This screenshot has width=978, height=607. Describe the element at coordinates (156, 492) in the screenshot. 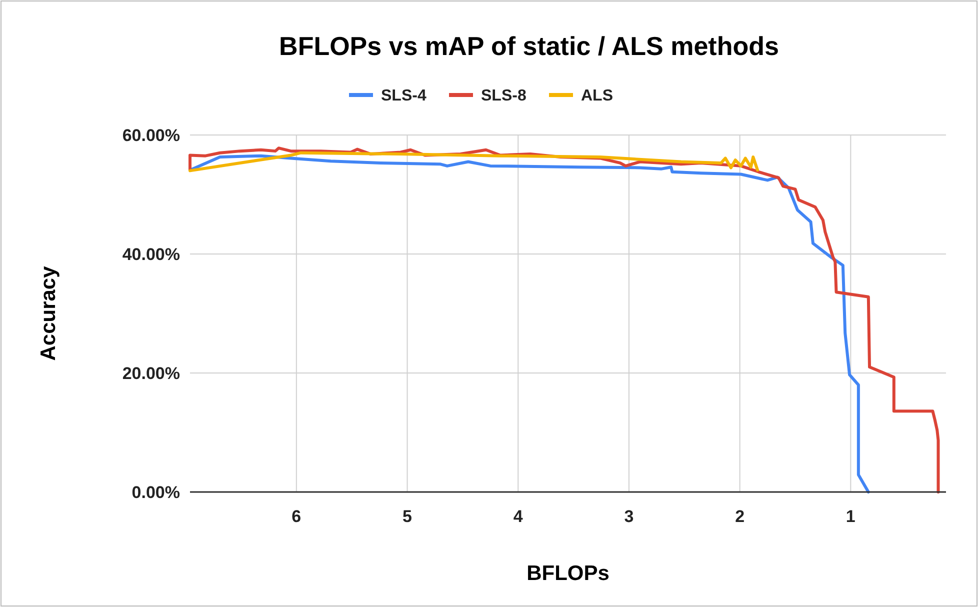

I see `y-tick-label: 0.00%` at that location.